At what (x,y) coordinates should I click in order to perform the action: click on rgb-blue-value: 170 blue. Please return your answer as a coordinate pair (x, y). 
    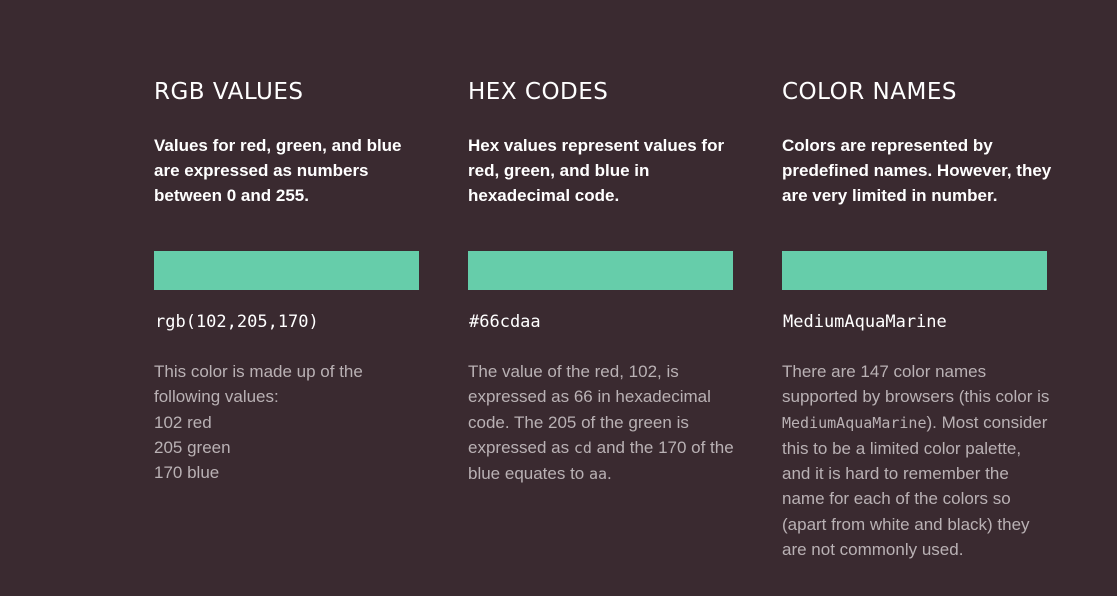
    Looking at the image, I should click on (187, 473).